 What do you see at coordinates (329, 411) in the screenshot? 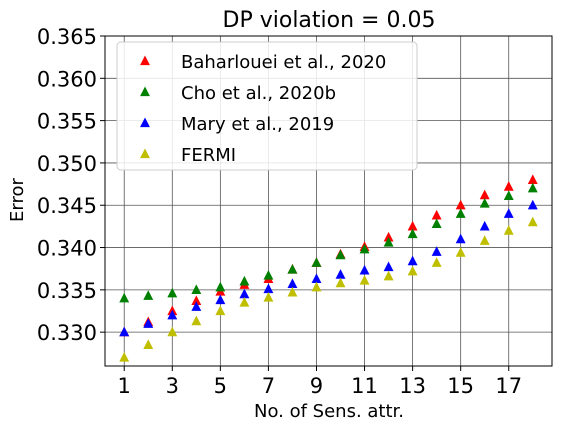
I see `x-axis-label: No. of Sens. attr.` at bounding box center [329, 411].